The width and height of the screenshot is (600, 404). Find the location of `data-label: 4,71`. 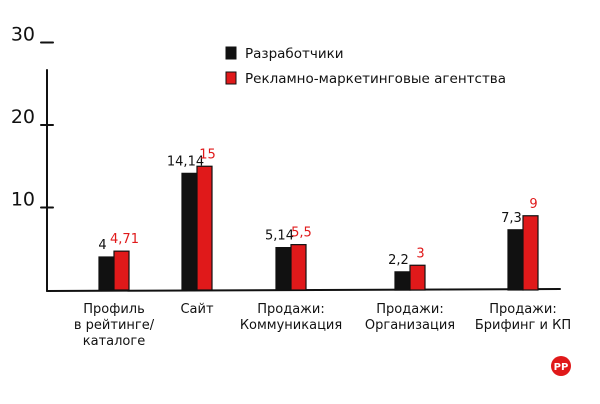

data-label: 4,71 is located at coordinates (124, 239).